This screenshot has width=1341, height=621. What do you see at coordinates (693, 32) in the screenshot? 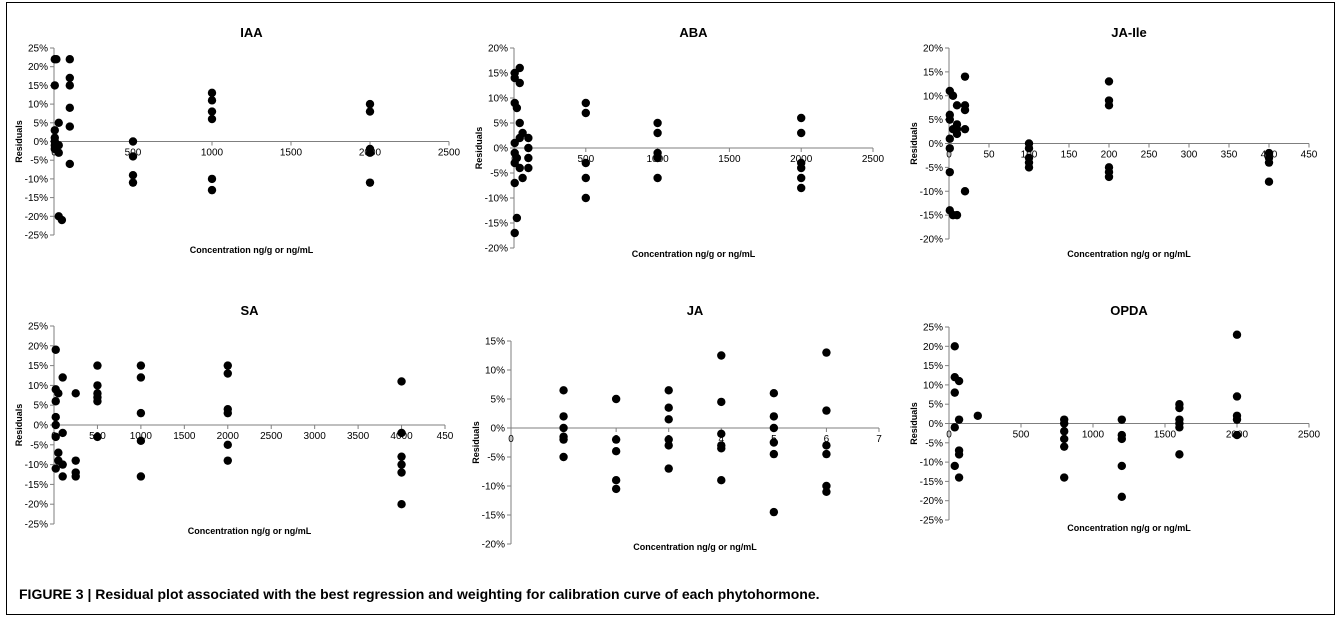
I see `chart-title: ABA` at bounding box center [693, 32].